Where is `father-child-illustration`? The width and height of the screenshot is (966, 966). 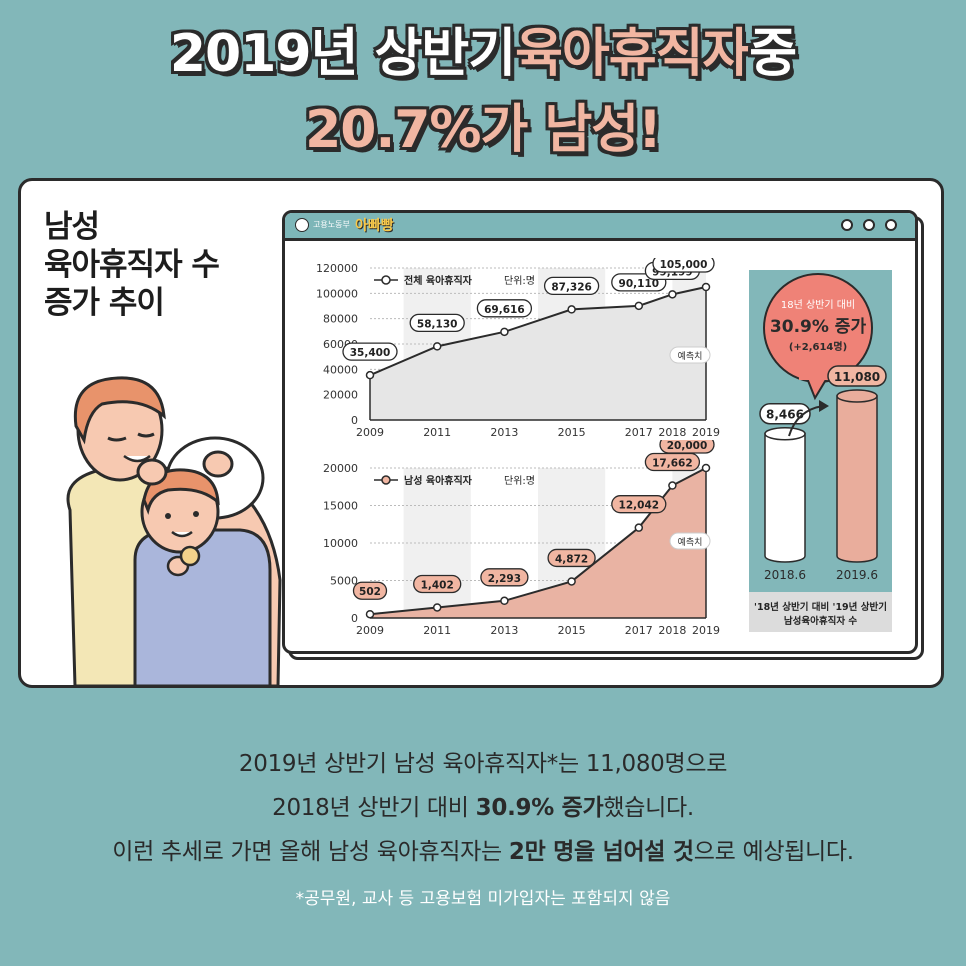
father-child-illustration is located at coordinates (174, 531).